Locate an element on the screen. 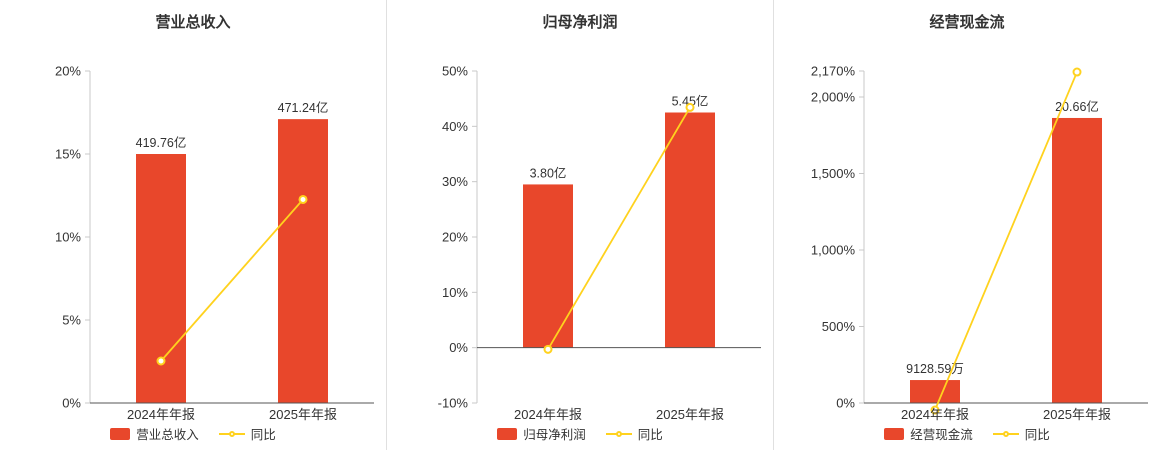  bar-value-label: 471.24亿 is located at coordinates (303, 107).